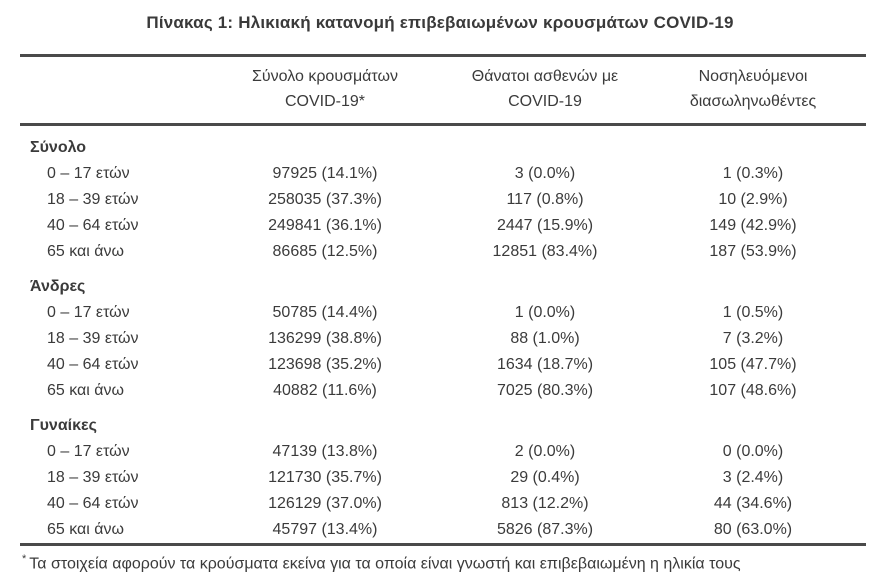  What do you see at coordinates (325, 390) in the screenshot?
I see `cases-cell: 40882 (11.6%)` at bounding box center [325, 390].